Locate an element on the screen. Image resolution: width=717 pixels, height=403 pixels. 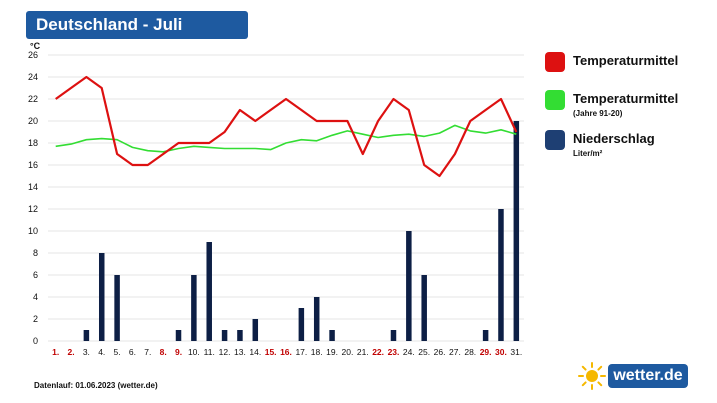
y-tick-label: 12 is located at coordinates (33, 209).